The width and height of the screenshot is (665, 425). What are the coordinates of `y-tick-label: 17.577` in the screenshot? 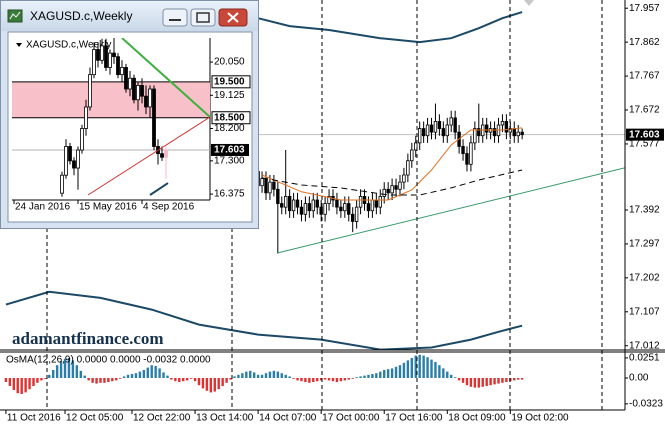 It's located at (644, 144).